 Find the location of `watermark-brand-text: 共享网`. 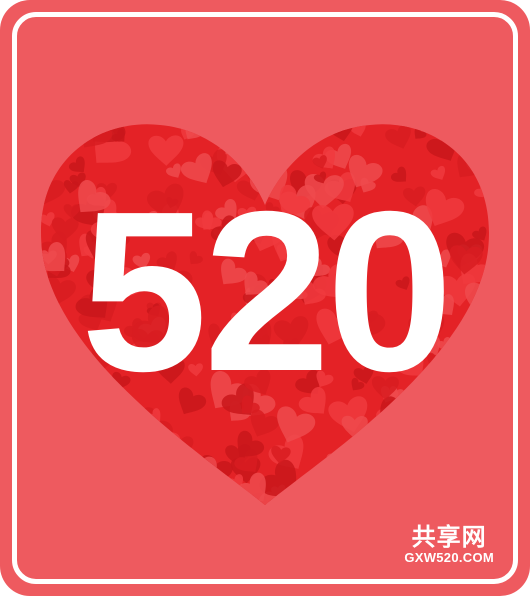

watermark-brand-text: 共享网 is located at coordinates (449, 537).